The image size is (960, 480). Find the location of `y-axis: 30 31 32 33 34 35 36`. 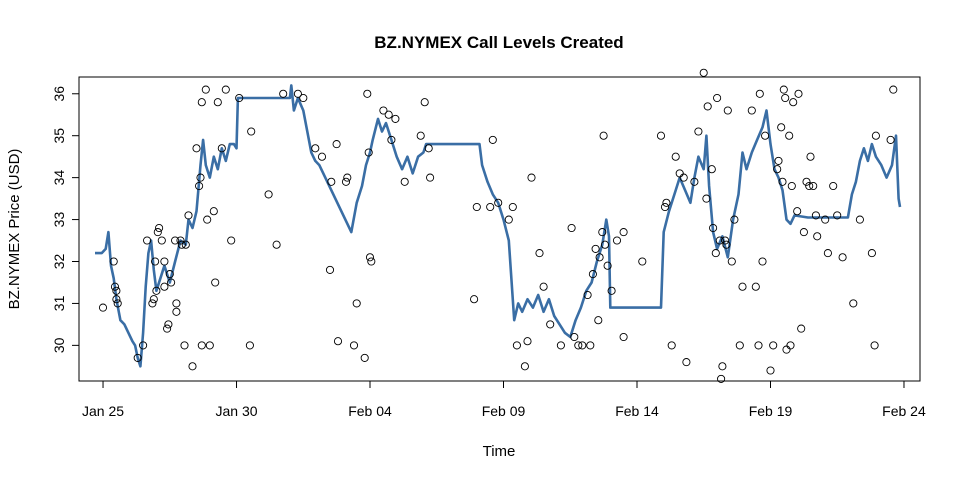

y-axis: 30 31 32 33 34 35 36 is located at coordinates (65, 219).